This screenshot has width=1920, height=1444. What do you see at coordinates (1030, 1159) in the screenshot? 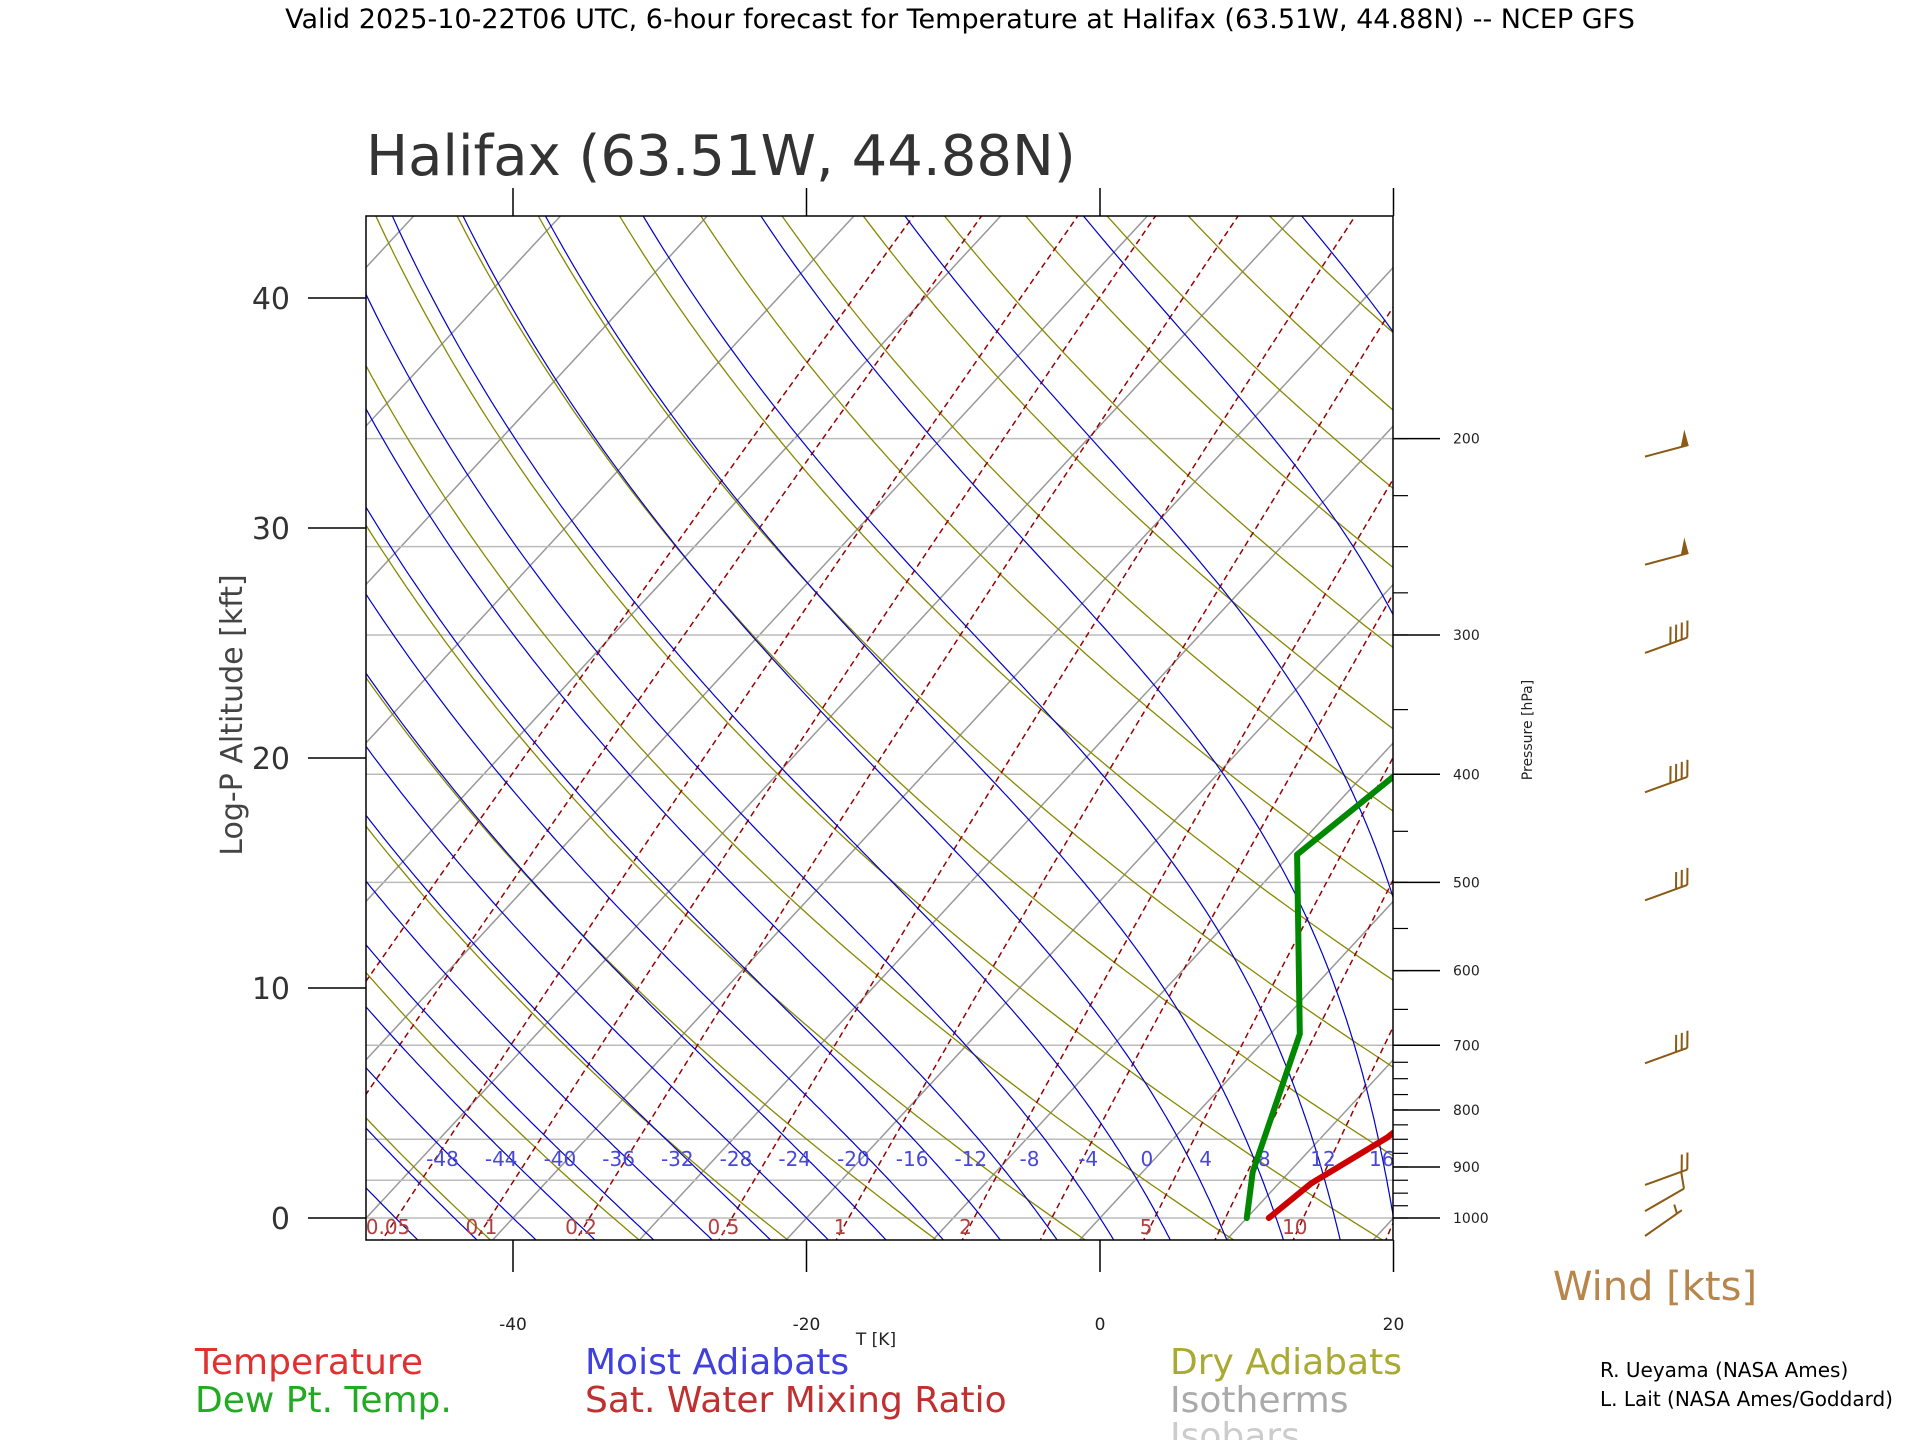
I see `moist-adiabat-label: -8` at bounding box center [1030, 1159].